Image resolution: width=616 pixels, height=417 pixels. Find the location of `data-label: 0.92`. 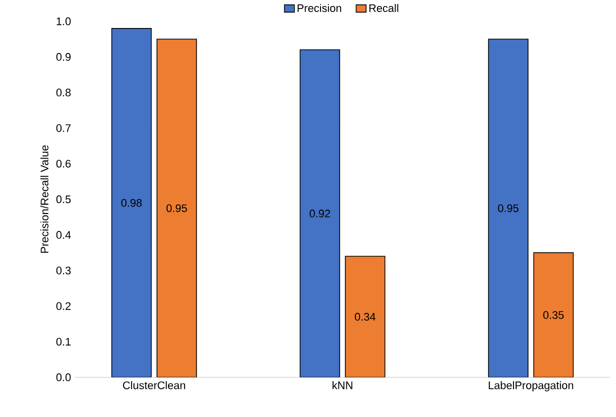

data-label: 0.92 is located at coordinates (320, 214).